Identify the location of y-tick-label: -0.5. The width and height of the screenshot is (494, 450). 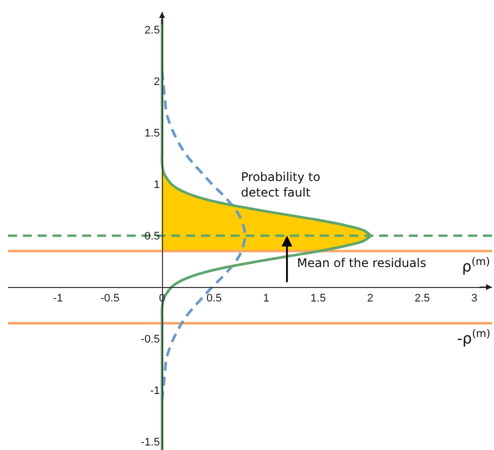
(150, 340).